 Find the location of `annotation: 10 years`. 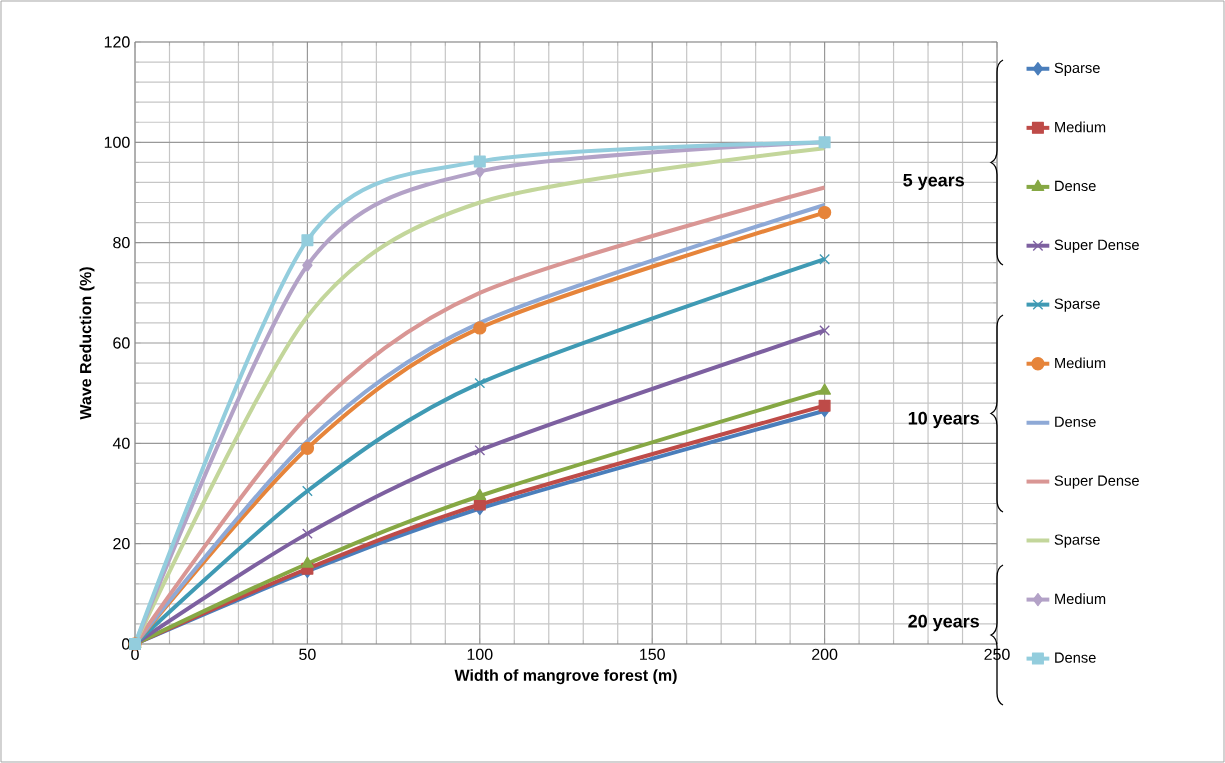

annotation: 10 years is located at coordinates (943, 420).